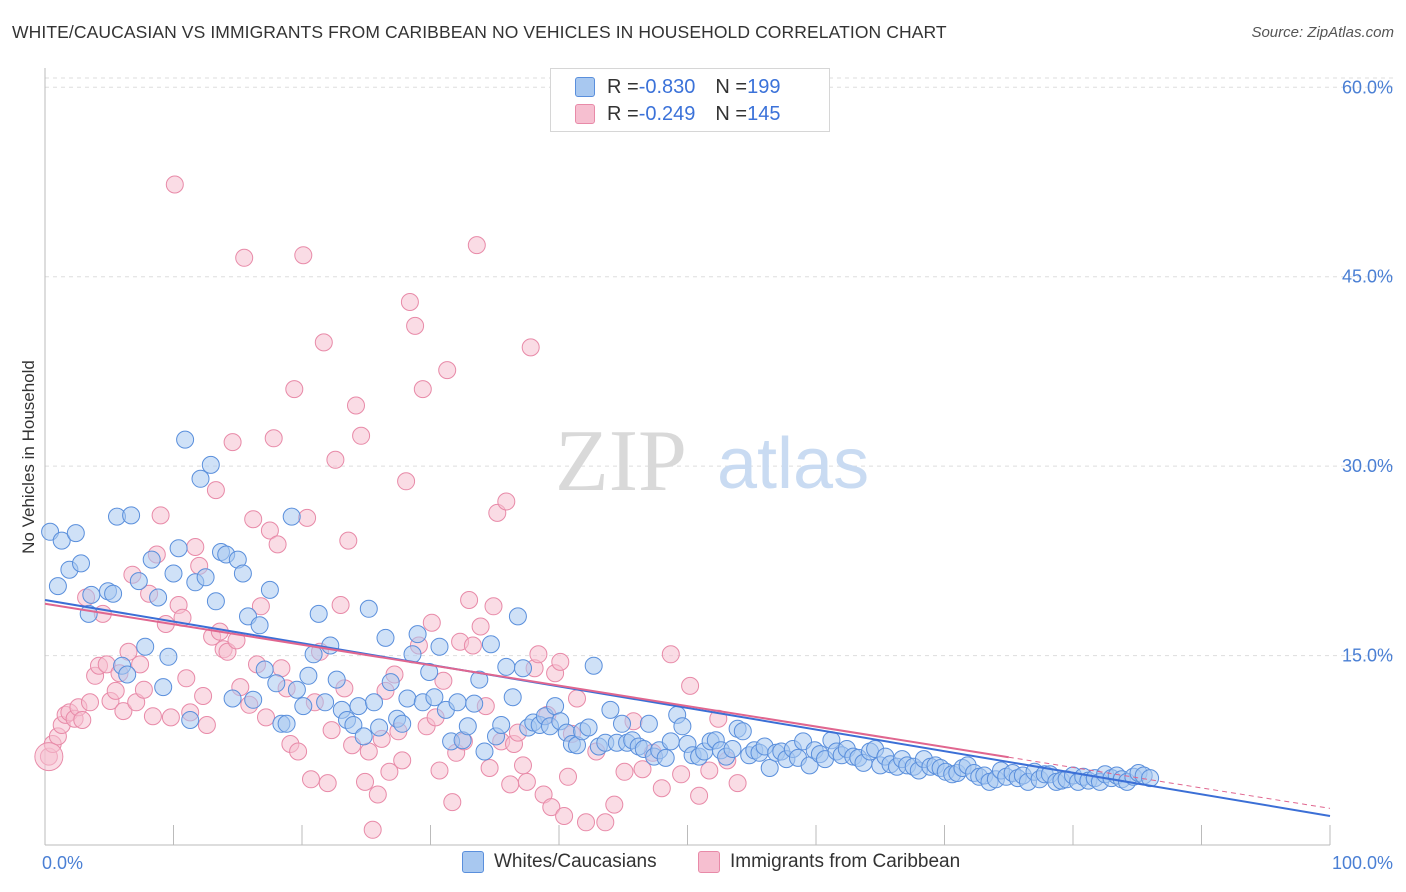 This screenshot has width=1406, height=892. What do you see at coordinates (1367, 466) in the screenshot?
I see `y-tick-label: 30.0%` at bounding box center [1367, 466].